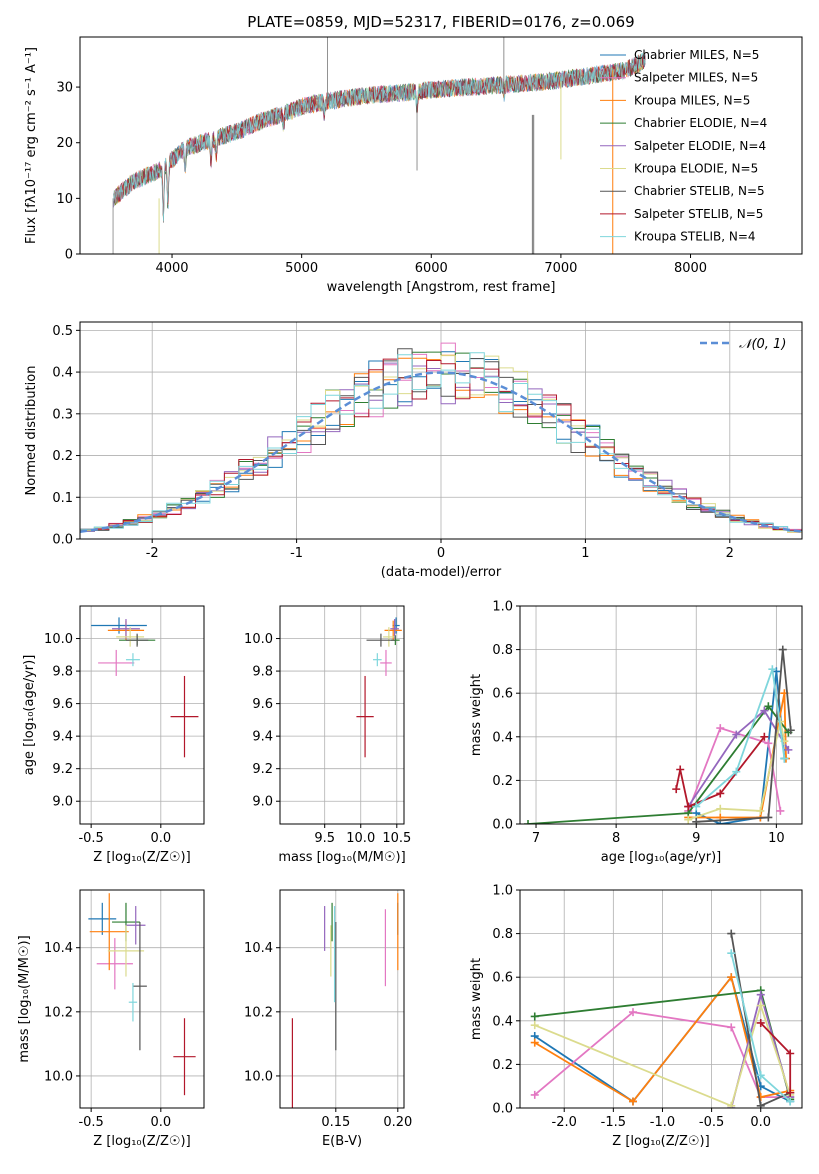  What do you see at coordinates (335, 1122) in the screenshot?
I see `x-tick-label: 0.15` at bounding box center [335, 1122].